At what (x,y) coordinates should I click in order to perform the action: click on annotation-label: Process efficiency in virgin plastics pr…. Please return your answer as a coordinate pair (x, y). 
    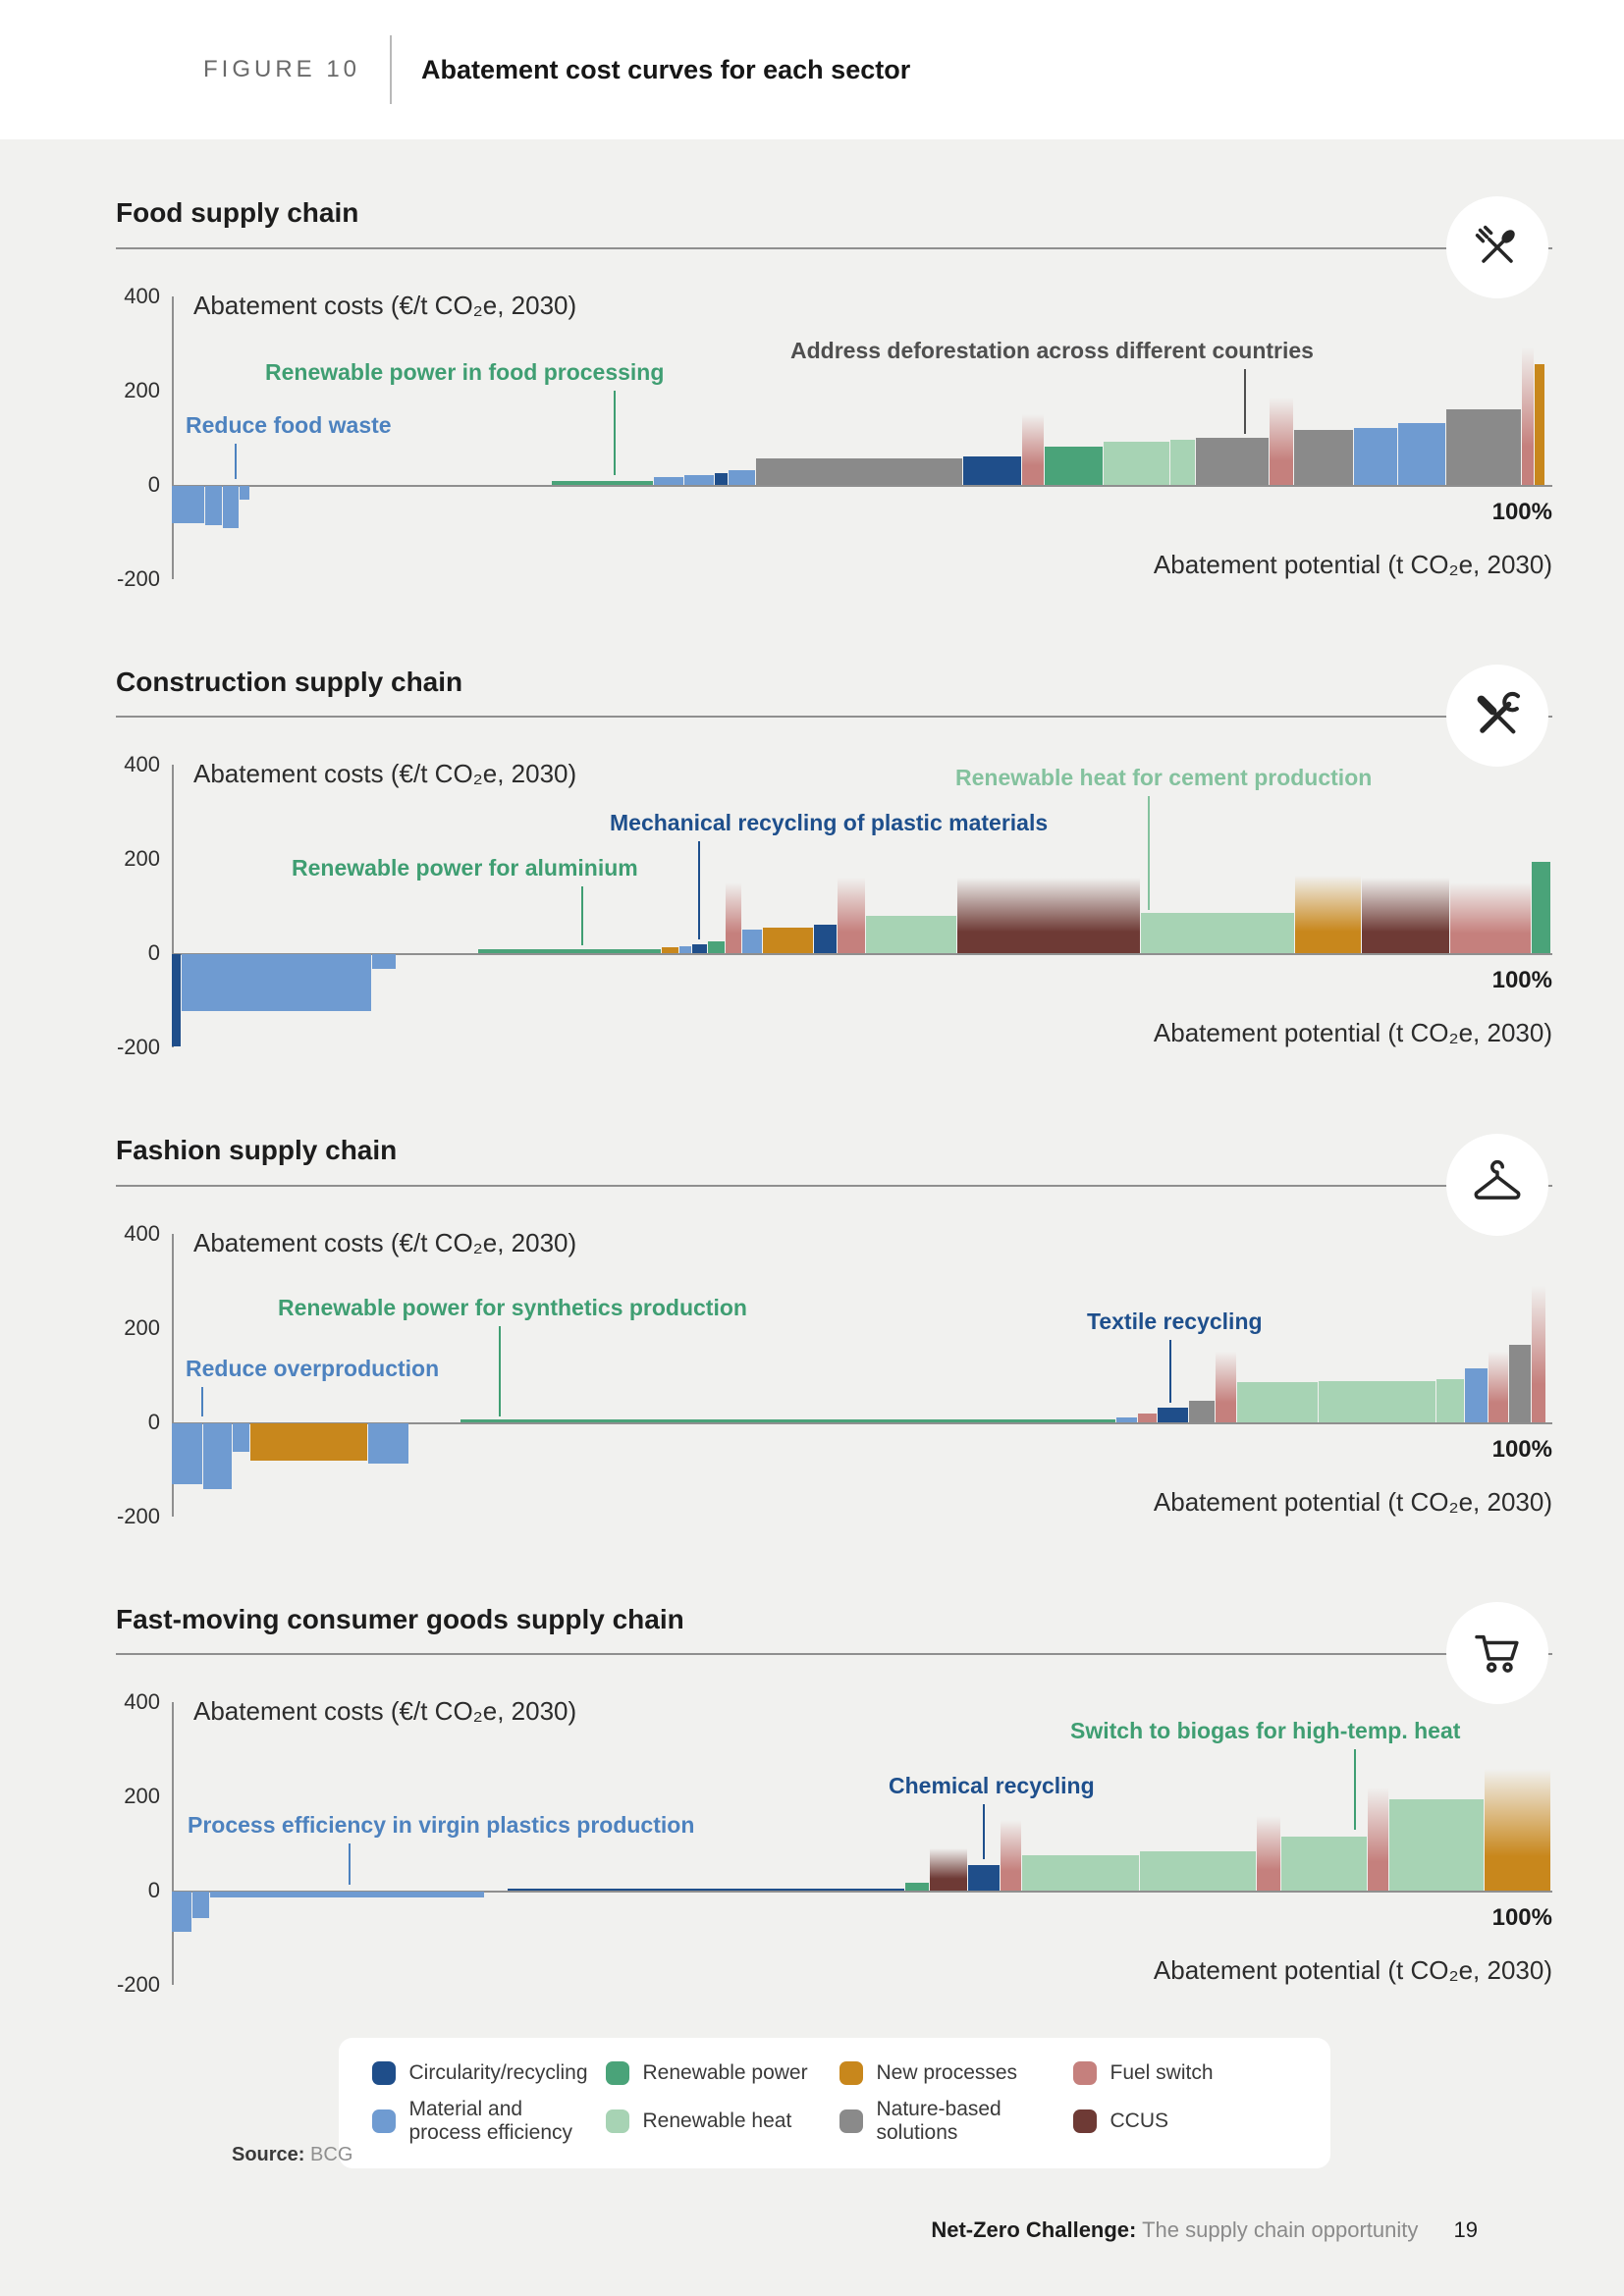
    Looking at the image, I should click on (441, 1826).